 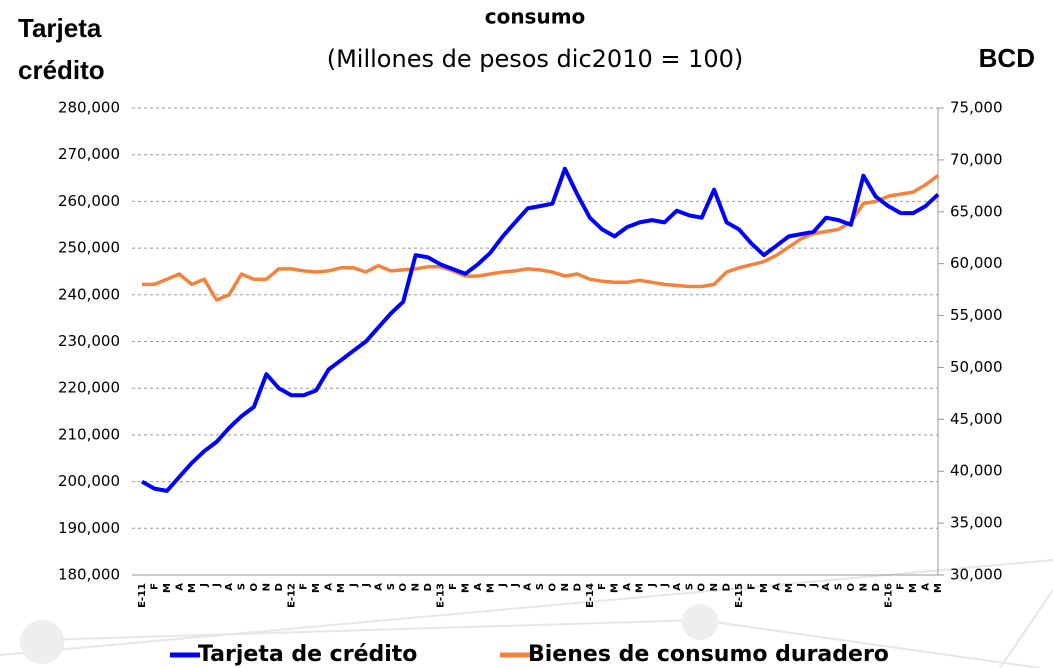 What do you see at coordinates (61, 70) in the screenshot?
I see `y-axis-label: crédito` at bounding box center [61, 70].